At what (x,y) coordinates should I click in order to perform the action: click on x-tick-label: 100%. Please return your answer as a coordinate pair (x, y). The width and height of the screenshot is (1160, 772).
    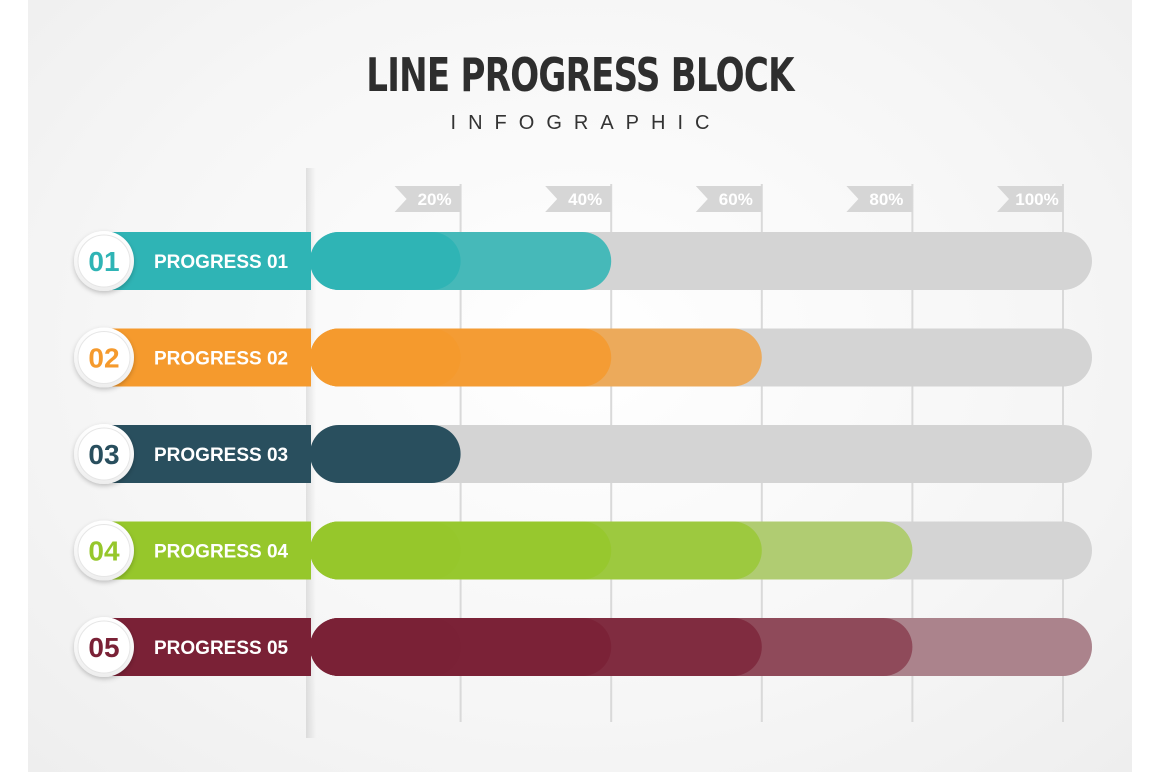
    Looking at the image, I should click on (1036, 199).